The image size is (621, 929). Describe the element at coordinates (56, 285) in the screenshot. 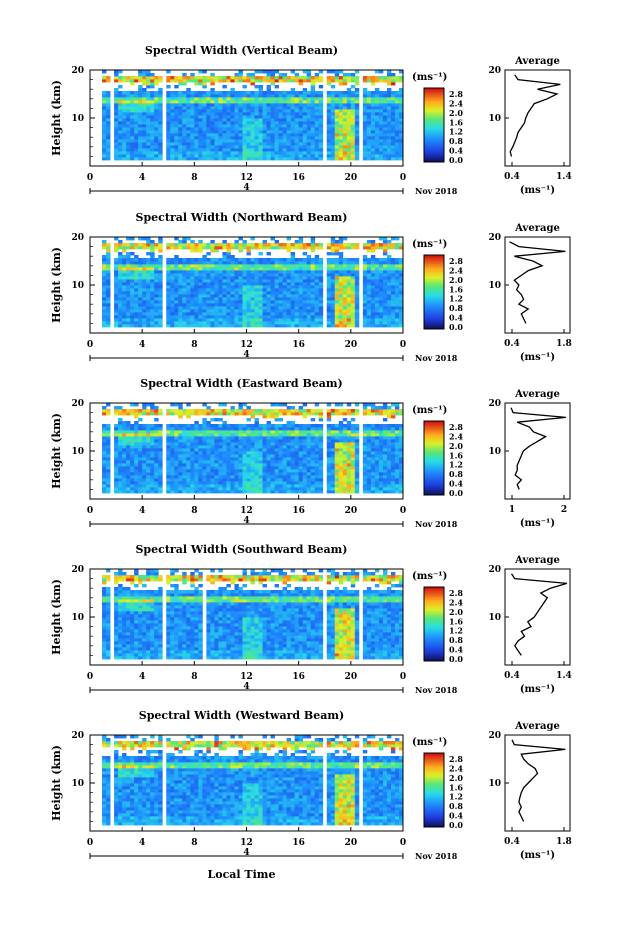

I see `y-axis-label: Height (km)` at that location.